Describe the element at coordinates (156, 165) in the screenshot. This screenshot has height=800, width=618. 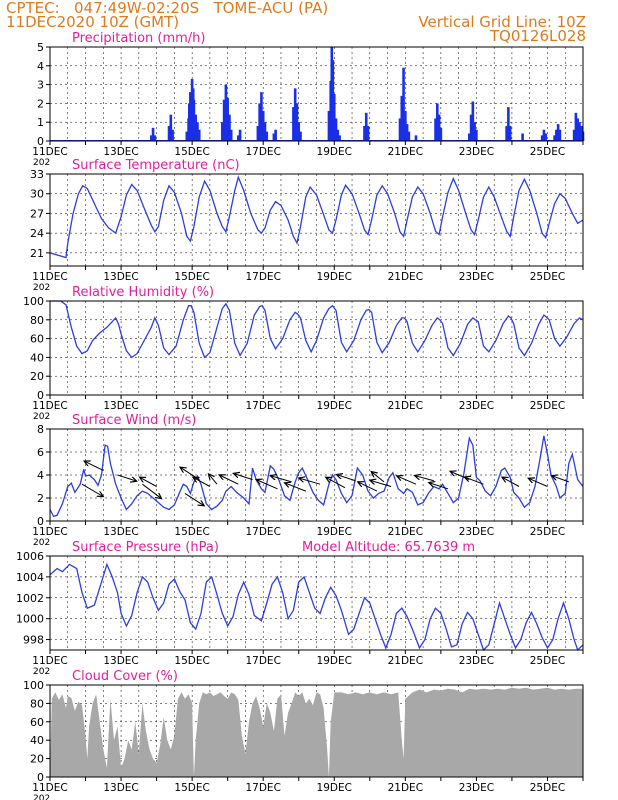
I see `temp-title: Surface Temperature (nC)` at that location.